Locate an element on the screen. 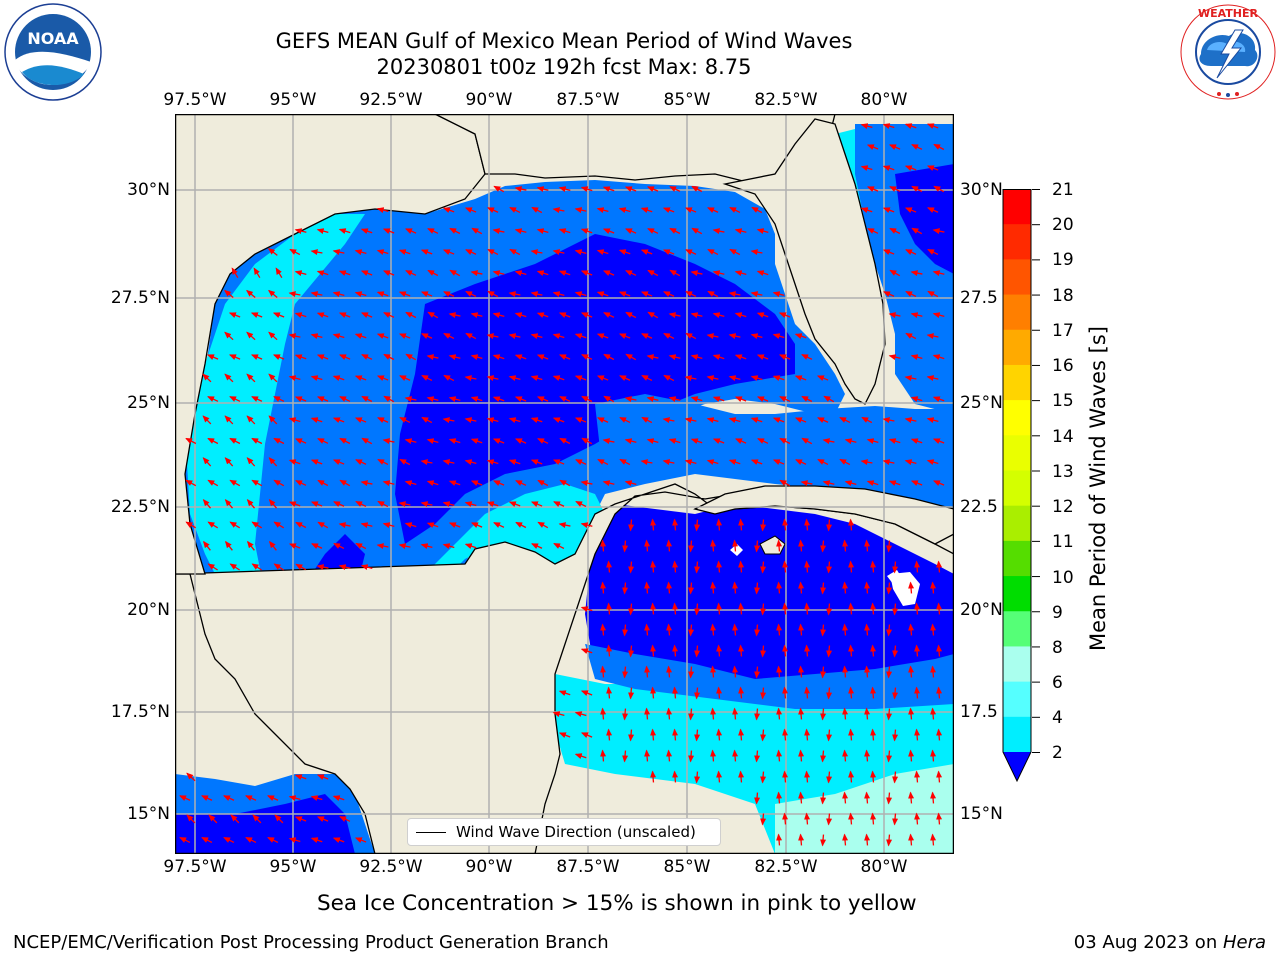  colorbar-tick: 11 is located at coordinates (1063, 542).